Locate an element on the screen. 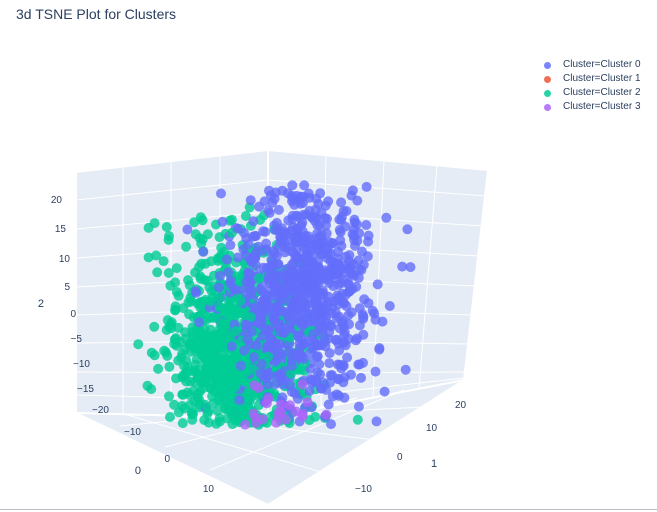 This screenshot has width=657, height=512. z-tick: −15 is located at coordinates (85, 389).